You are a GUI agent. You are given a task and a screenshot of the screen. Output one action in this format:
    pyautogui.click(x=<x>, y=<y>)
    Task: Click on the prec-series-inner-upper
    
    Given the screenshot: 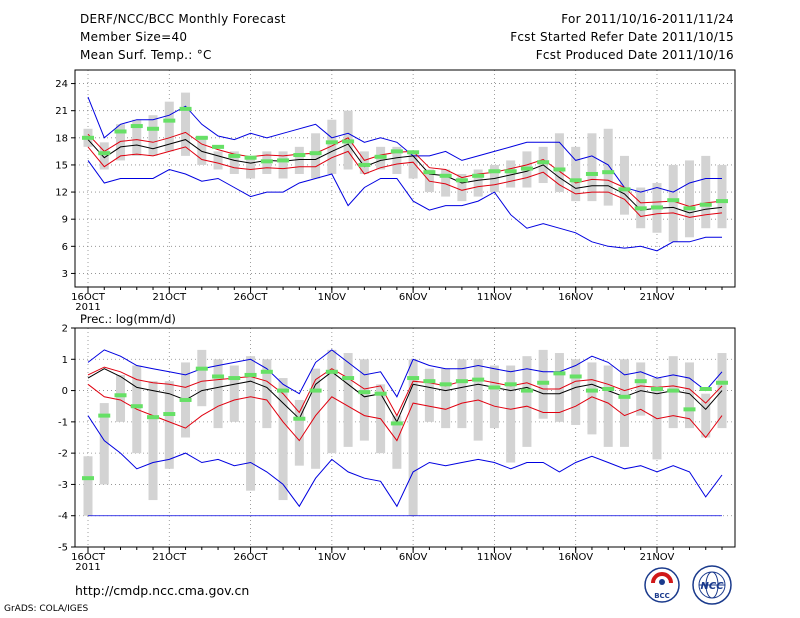 What is the action you would take?
    pyautogui.click(x=405, y=391)
    